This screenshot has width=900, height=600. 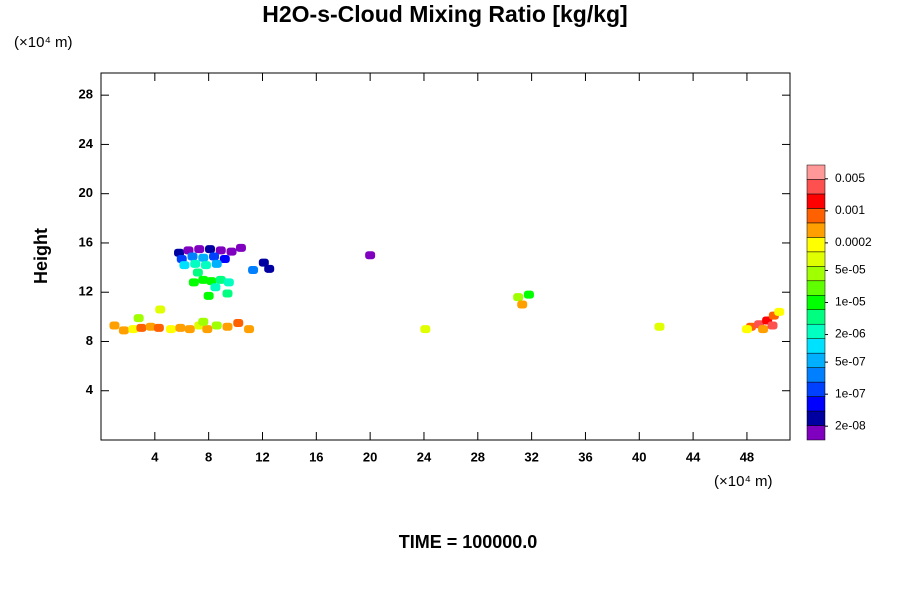 What do you see at coordinates (850, 334) in the screenshot?
I see `colorbar-label: 2e-06` at bounding box center [850, 334].